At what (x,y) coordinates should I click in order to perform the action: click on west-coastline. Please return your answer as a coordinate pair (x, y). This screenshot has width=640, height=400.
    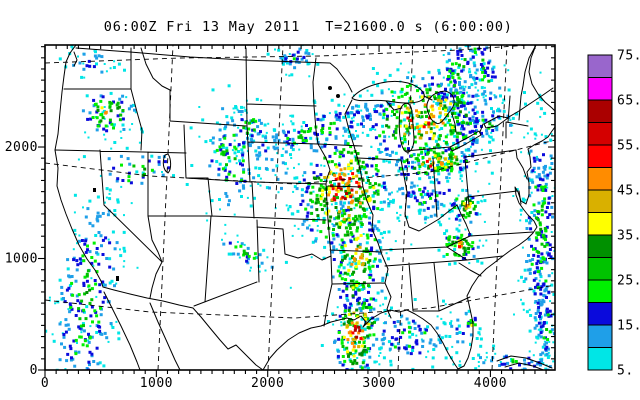
    Looking at the image, I should click on (79, 166).